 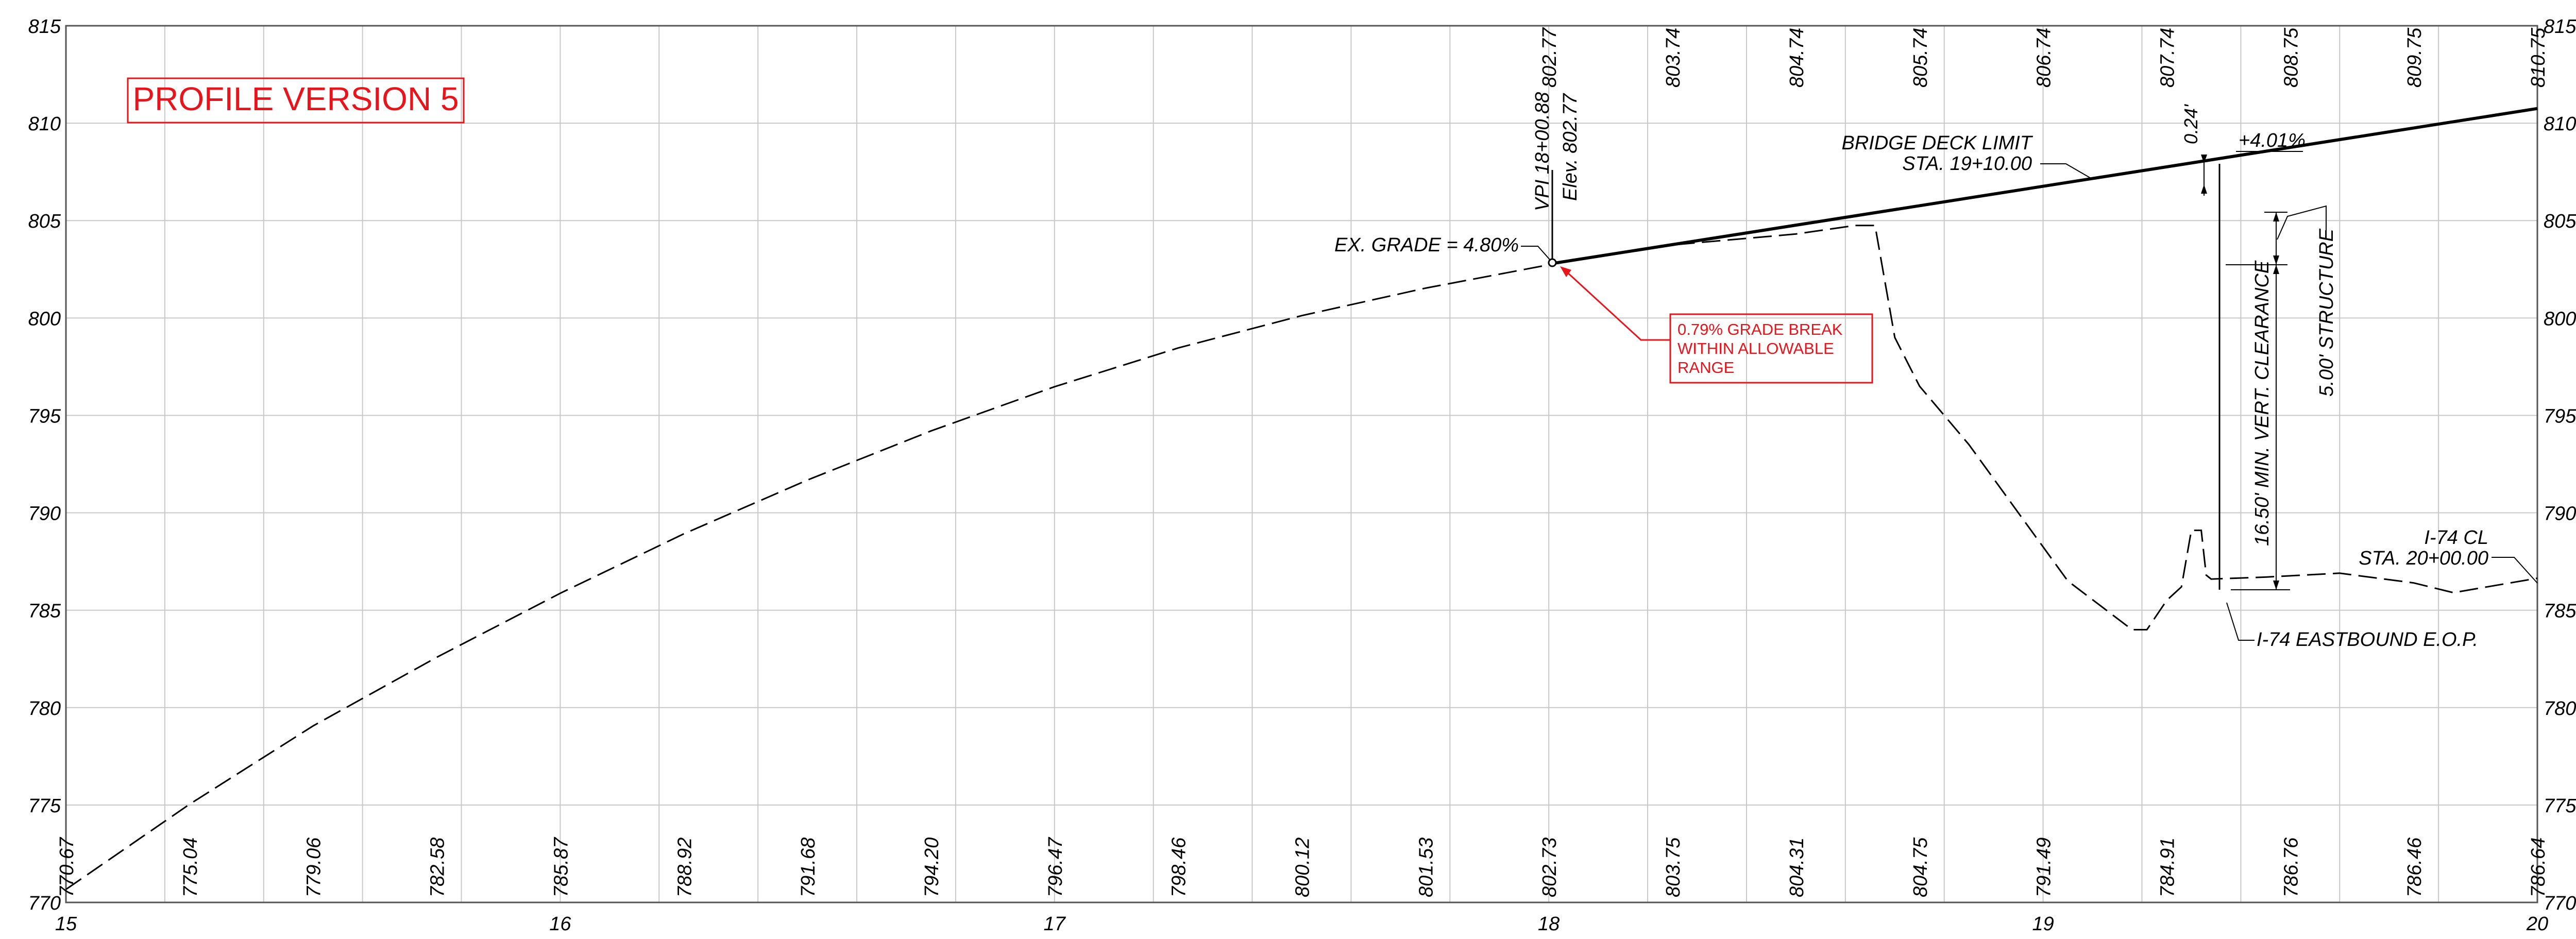 What do you see at coordinates (2560, 611) in the screenshot?
I see `y-tick-label-right: 785` at bounding box center [2560, 611].